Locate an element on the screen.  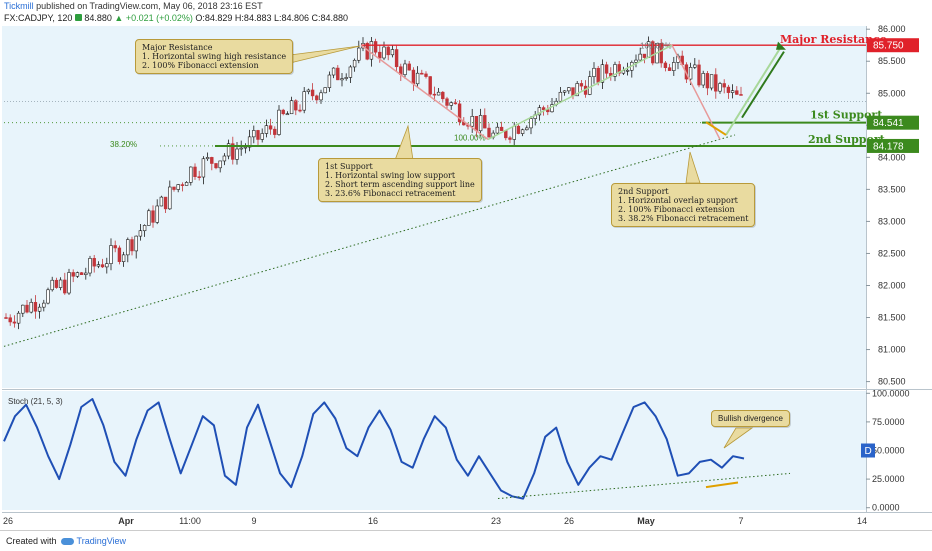
price-level-label: 84.541 is located at coordinates (888, 123).